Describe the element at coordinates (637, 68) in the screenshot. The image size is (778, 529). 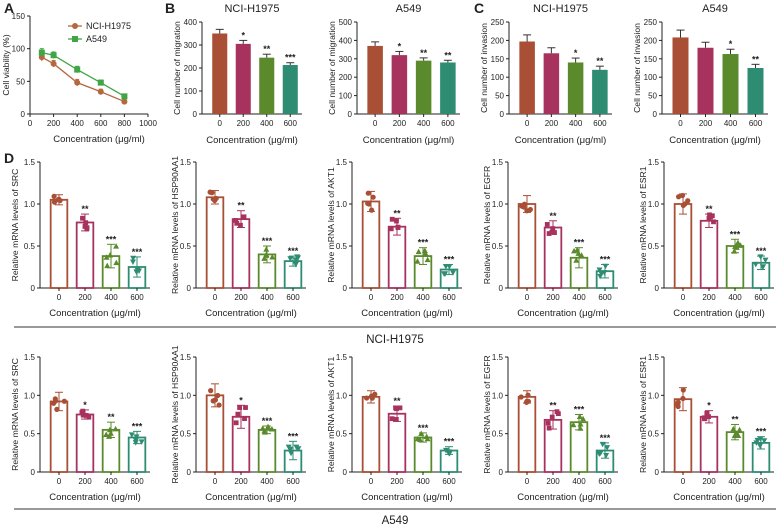
I see `y-axis-title: Cell number of invasion` at that location.